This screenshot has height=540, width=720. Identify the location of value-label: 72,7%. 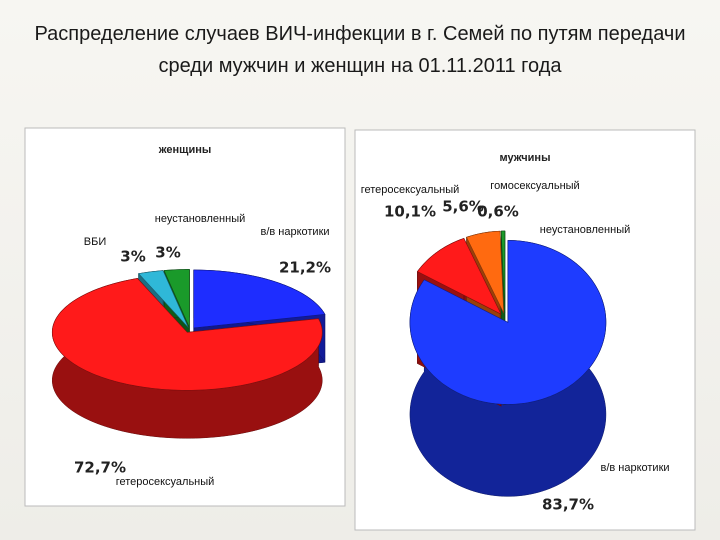
(100, 468).